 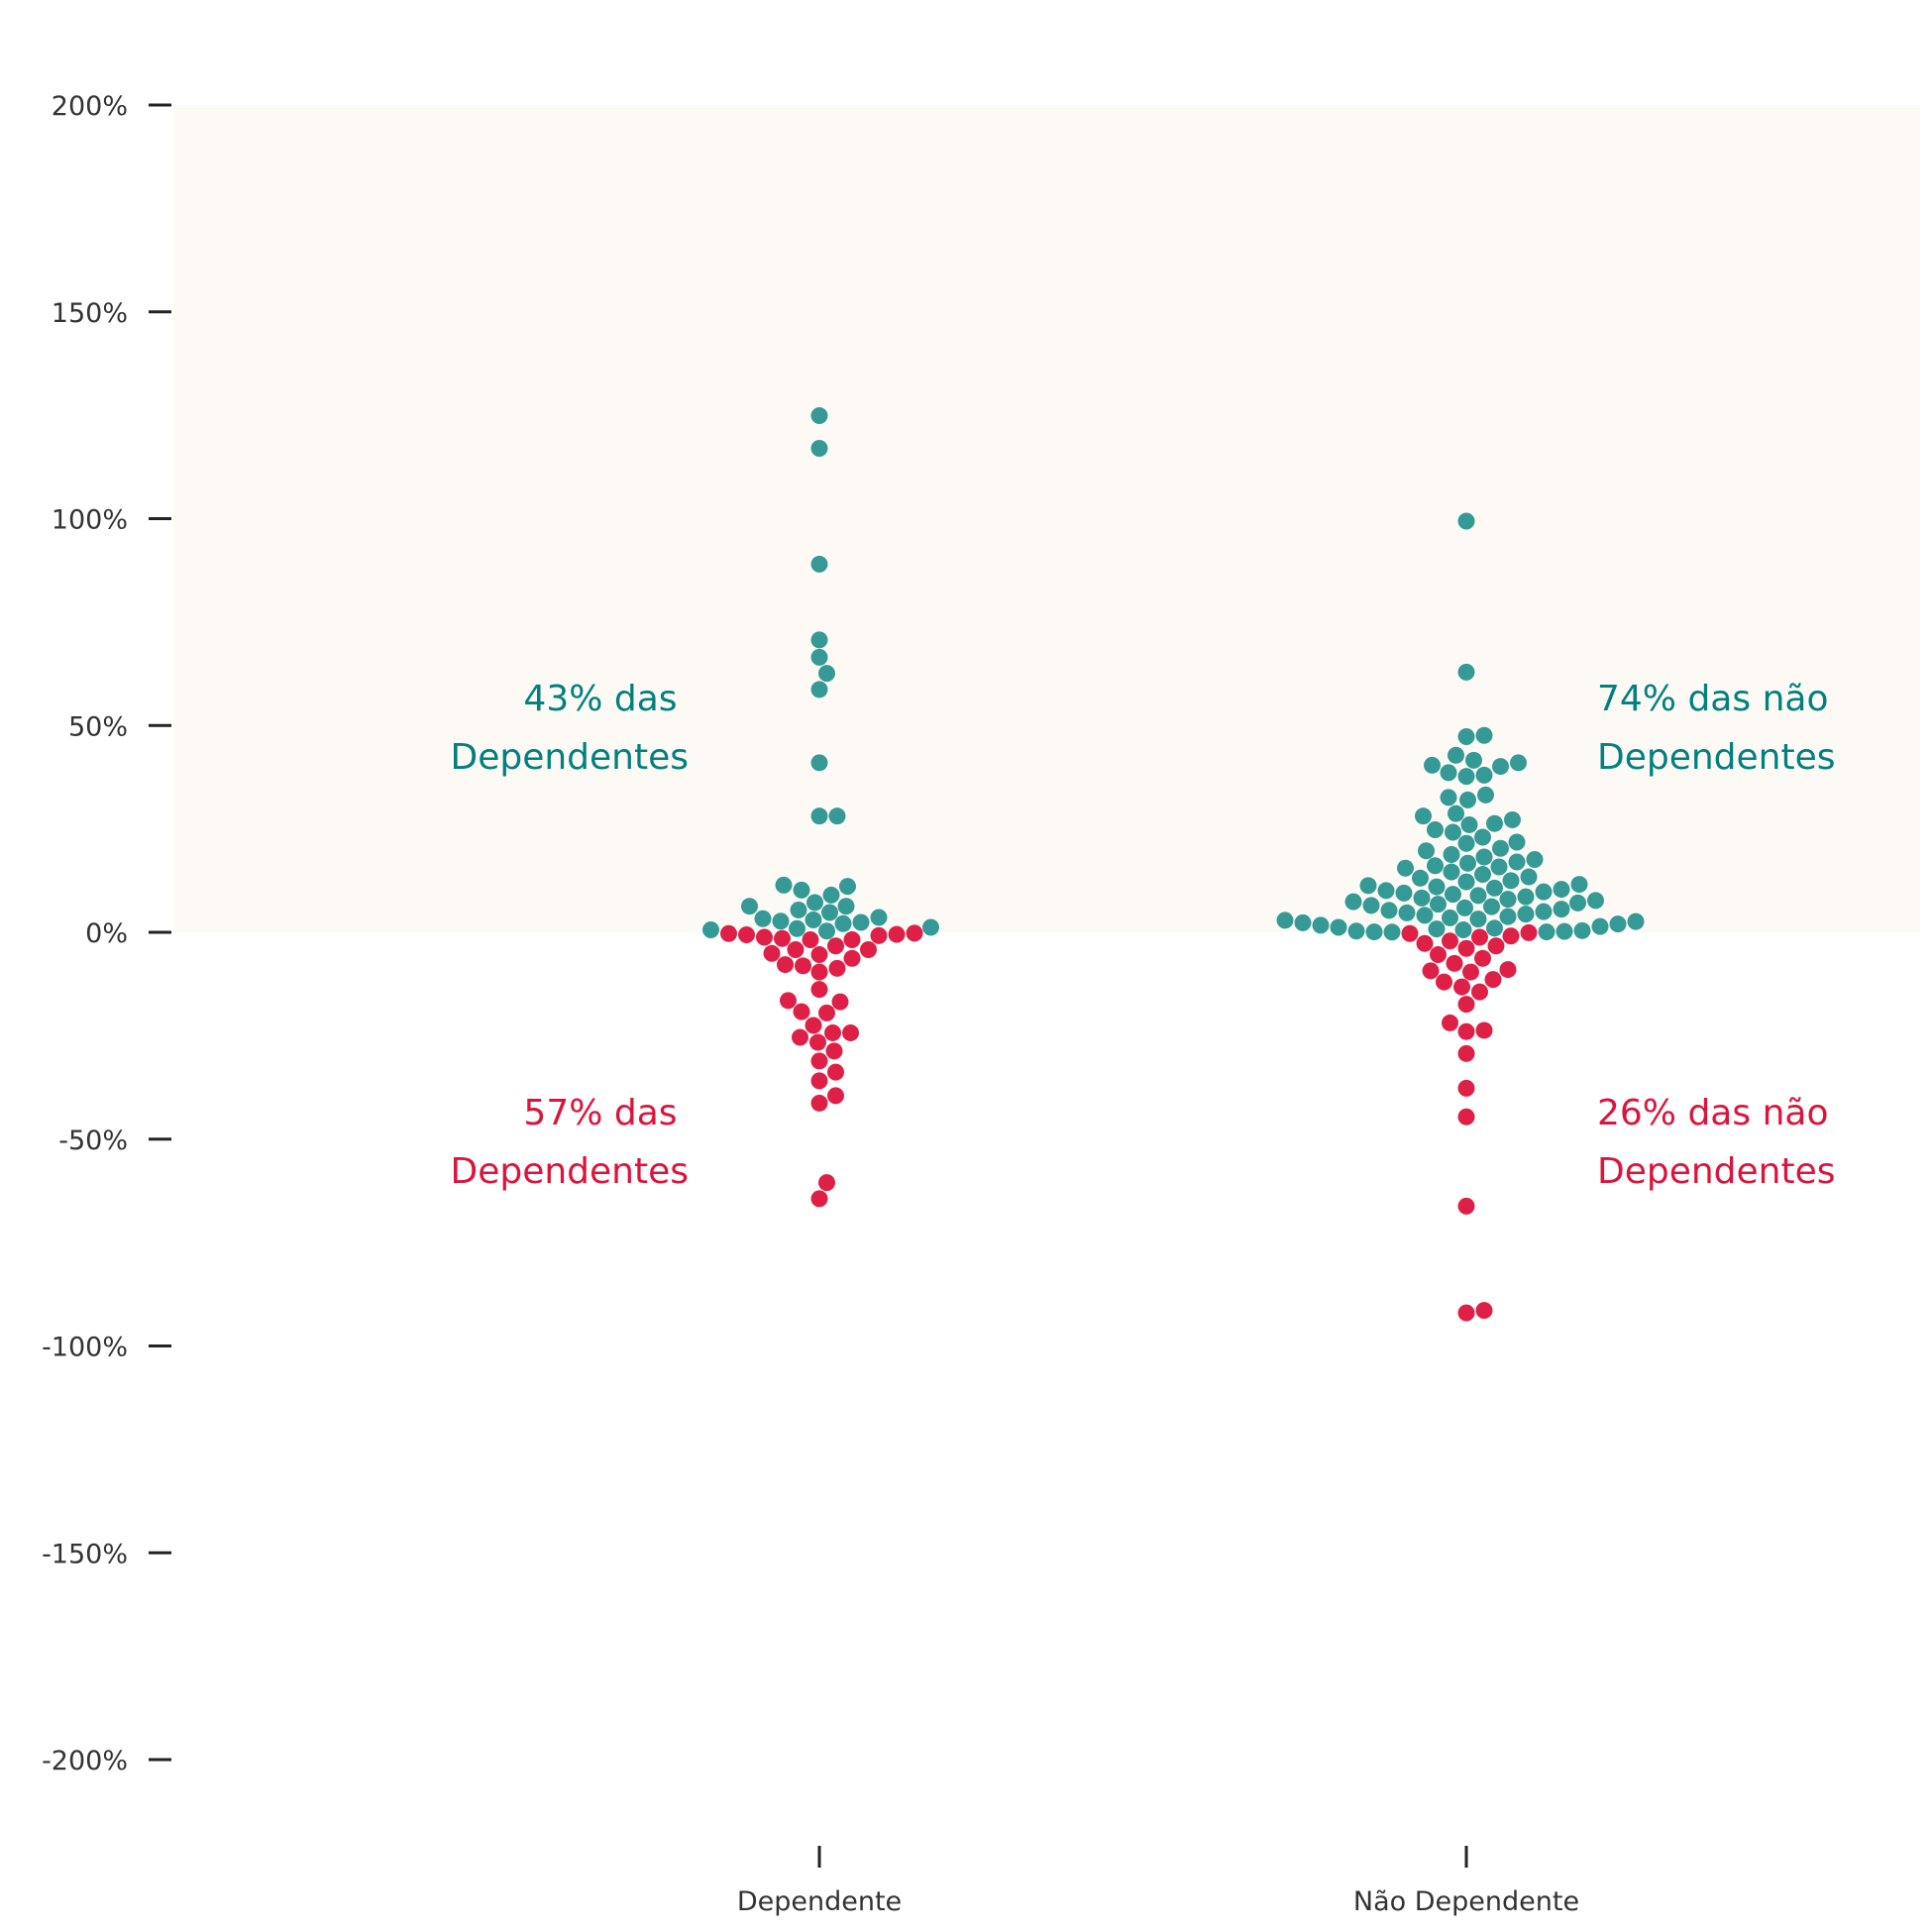 I want to click on y-tick-label: -200%, so click(x=85, y=1761).